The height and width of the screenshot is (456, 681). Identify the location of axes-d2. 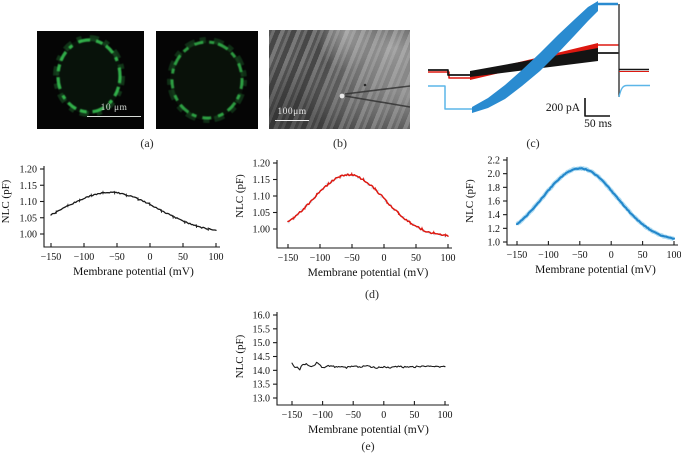
(364, 204).